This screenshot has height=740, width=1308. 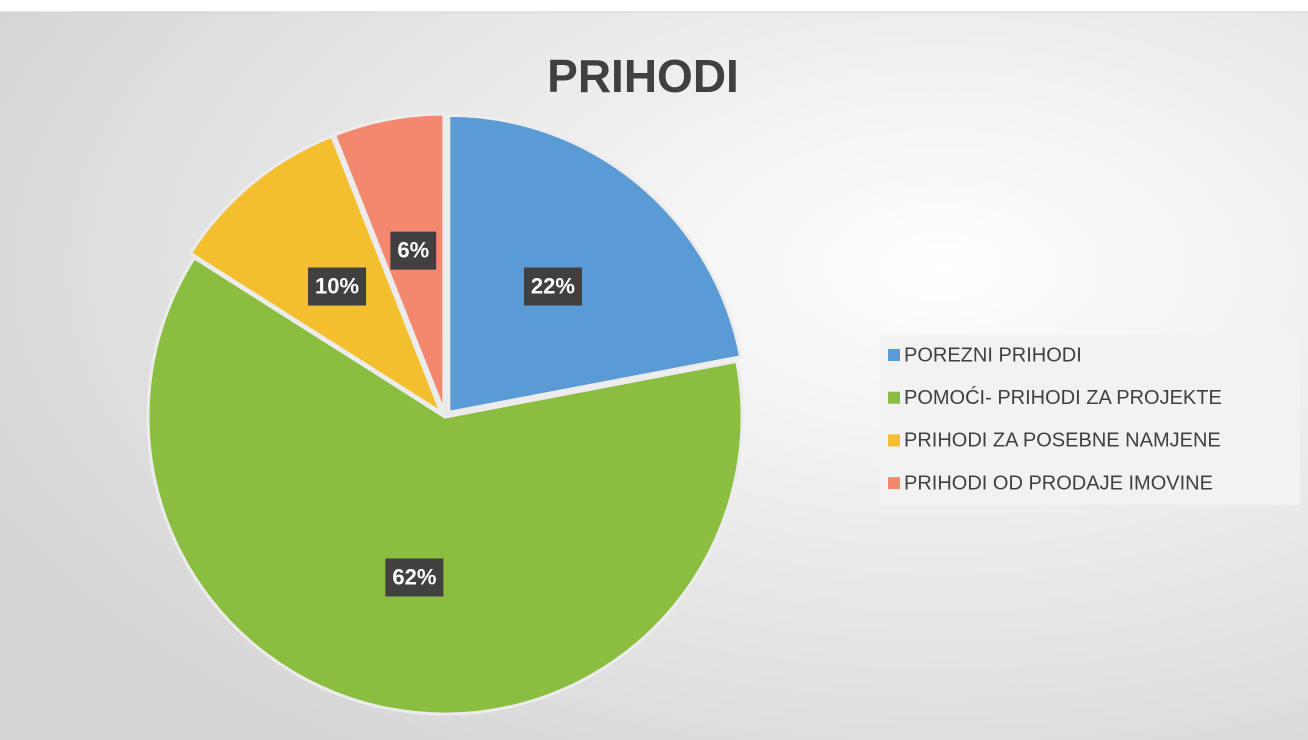 What do you see at coordinates (1063, 397) in the screenshot?
I see `legend-label: POMOĆI- PRIHODI ZA PROJEKTE` at bounding box center [1063, 397].